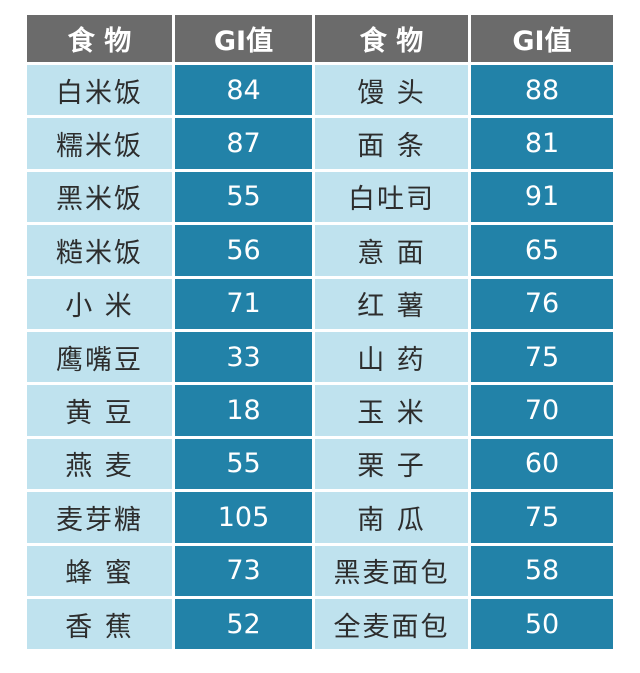 This screenshot has width=640, height=673. What do you see at coordinates (542, 572) in the screenshot?
I see `gi-value-cell: 58` at bounding box center [542, 572].